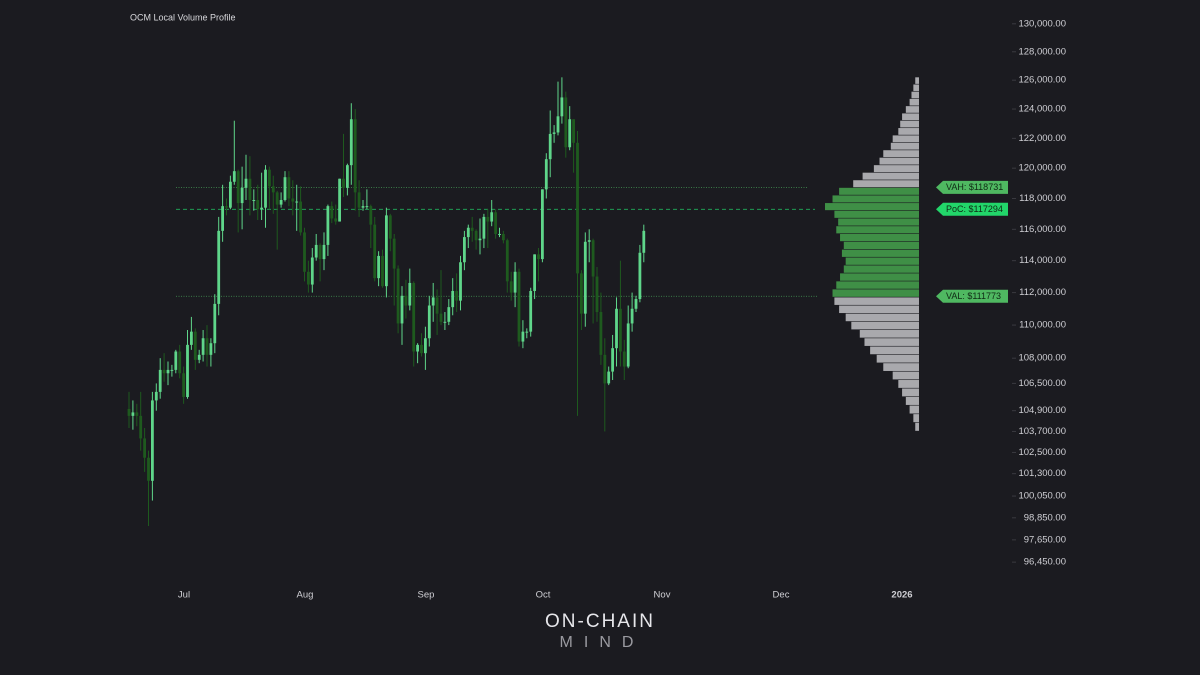 The width and height of the screenshot is (1200, 675). Describe the element at coordinates (781, 595) in the screenshot. I see `x-tick-label: Dec` at that location.